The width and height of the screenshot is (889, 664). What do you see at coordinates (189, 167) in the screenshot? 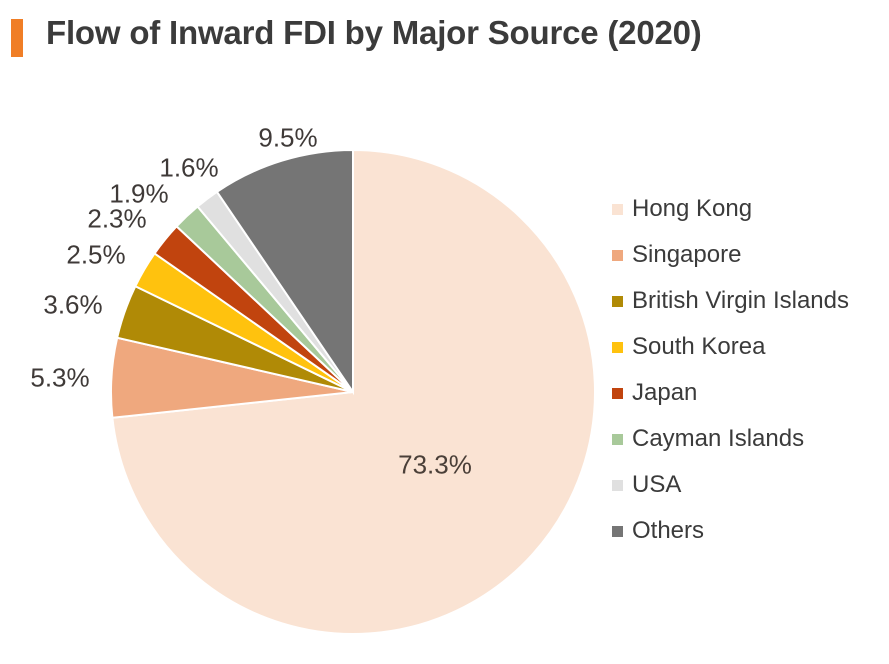
I see `pie-slice-value-label: 1.6%` at bounding box center [189, 167].